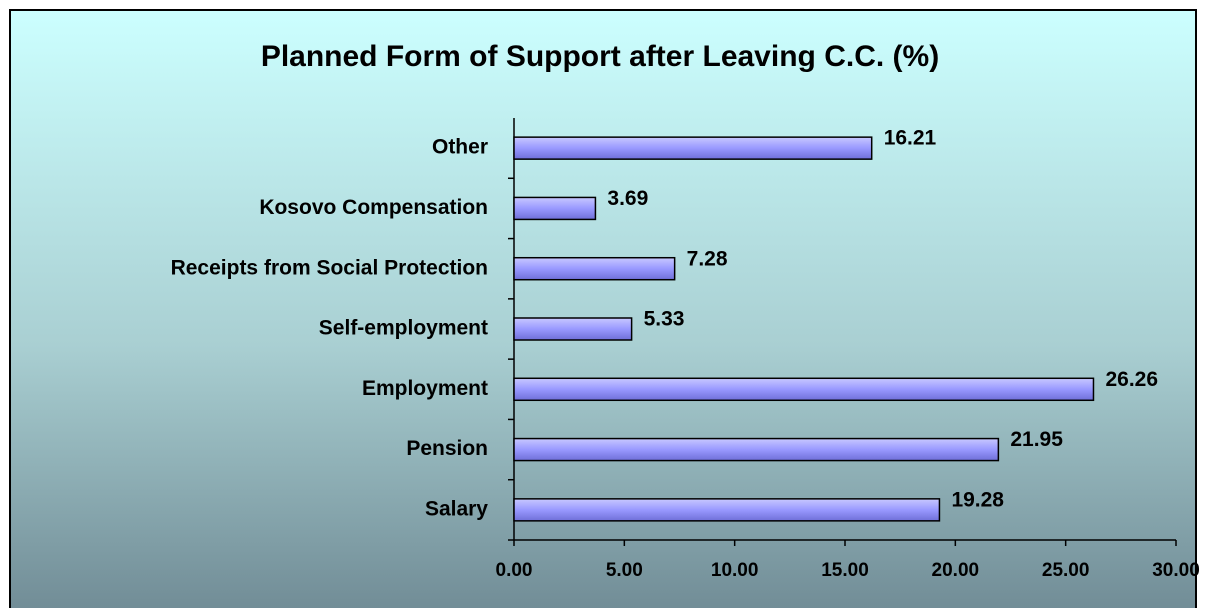  I want to click on y-tick-label: Other, so click(460, 147).